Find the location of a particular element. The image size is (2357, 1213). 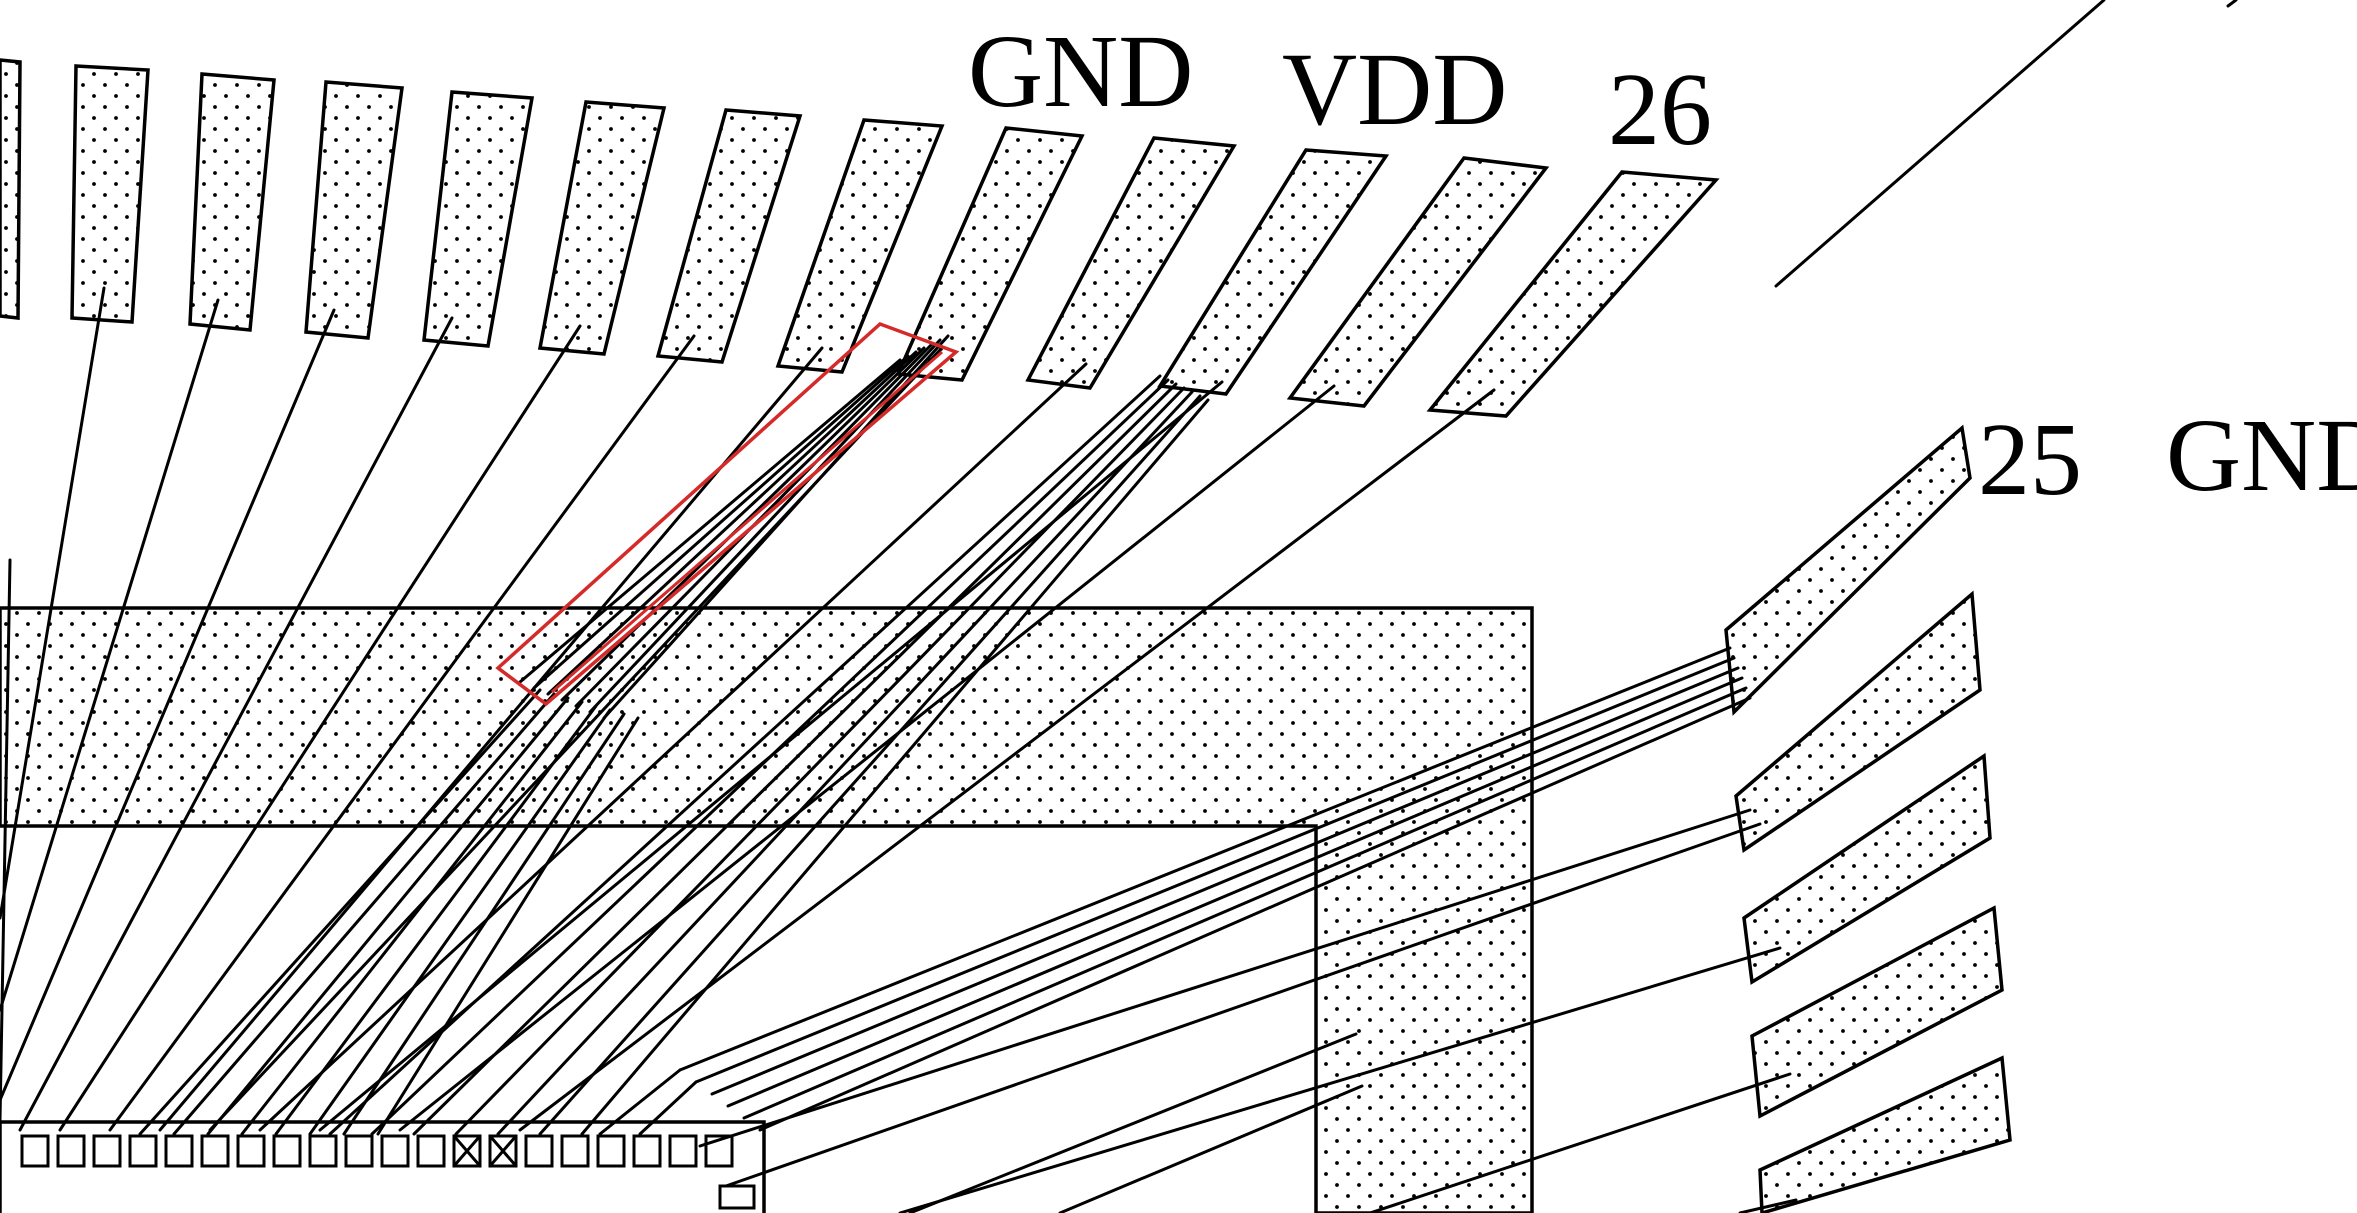

chip-bondpad-row is located at coordinates (383, 1166).